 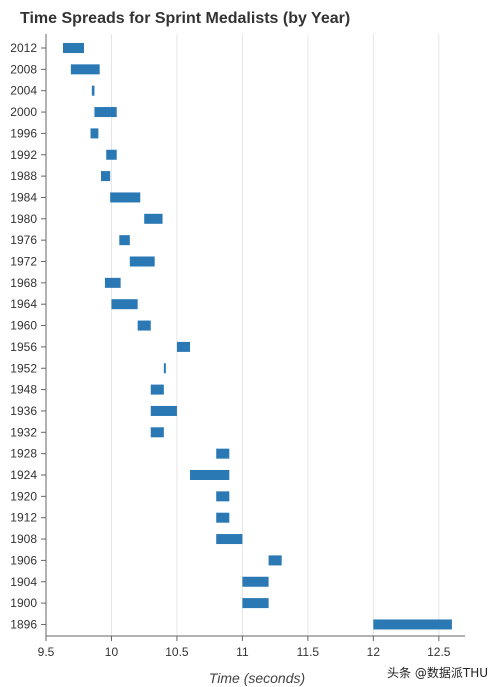 I want to click on y-tick-label: 1936, so click(x=23, y=411).